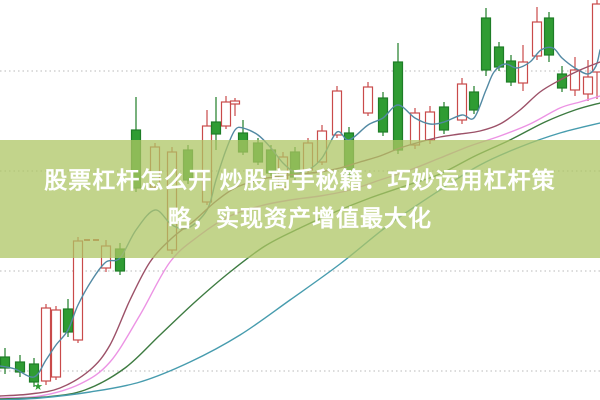  What do you see at coordinates (38, 387) in the screenshot?
I see `ex-right-star-marker: ★` at bounding box center [38, 387].